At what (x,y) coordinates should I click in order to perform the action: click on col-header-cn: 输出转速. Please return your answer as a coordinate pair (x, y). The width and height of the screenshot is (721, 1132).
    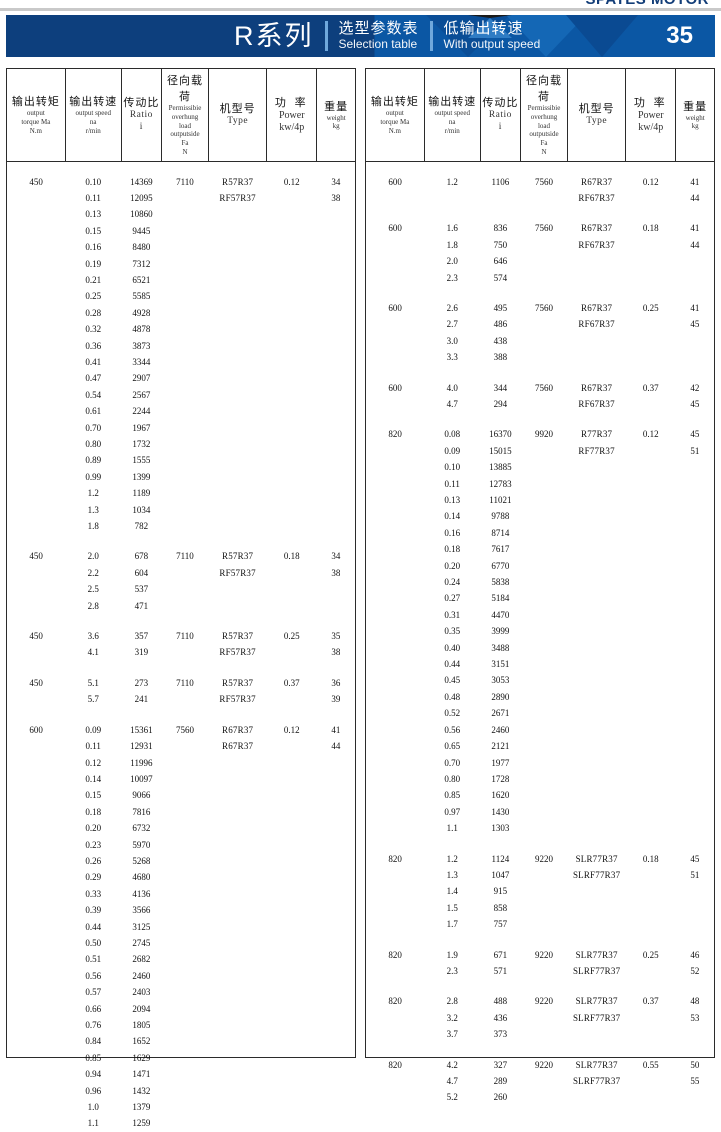
    Looking at the image, I should click on (93, 102).